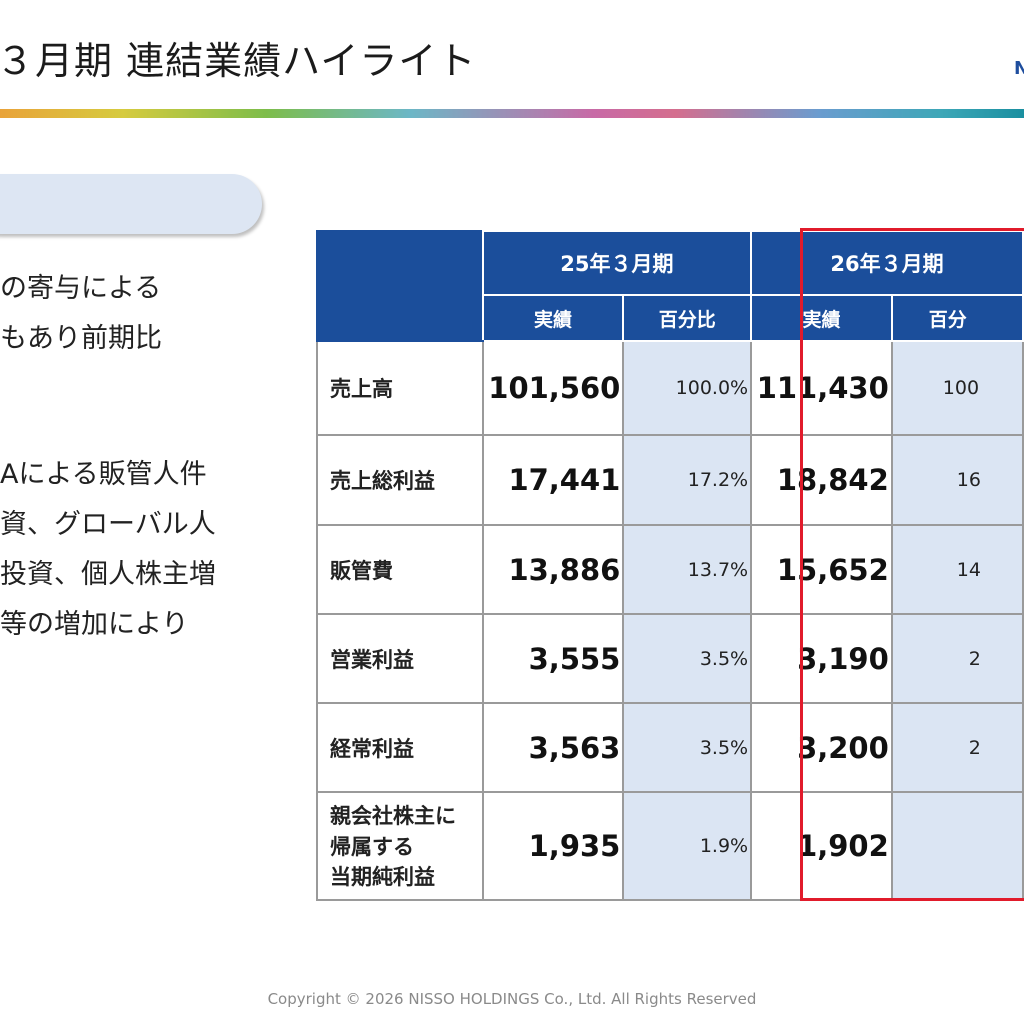 The width and height of the screenshot is (1024, 1024). I want to click on value-fy25: 3,563, so click(553, 747).